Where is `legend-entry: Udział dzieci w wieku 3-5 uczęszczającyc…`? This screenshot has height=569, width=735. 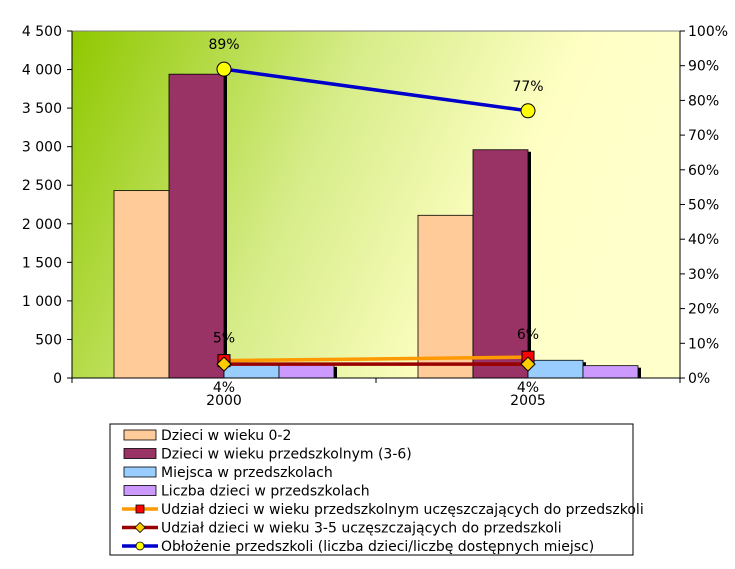 legend-entry: Udział dzieci w wieku 3-5 uczęszczającyc… is located at coordinates (361, 529).